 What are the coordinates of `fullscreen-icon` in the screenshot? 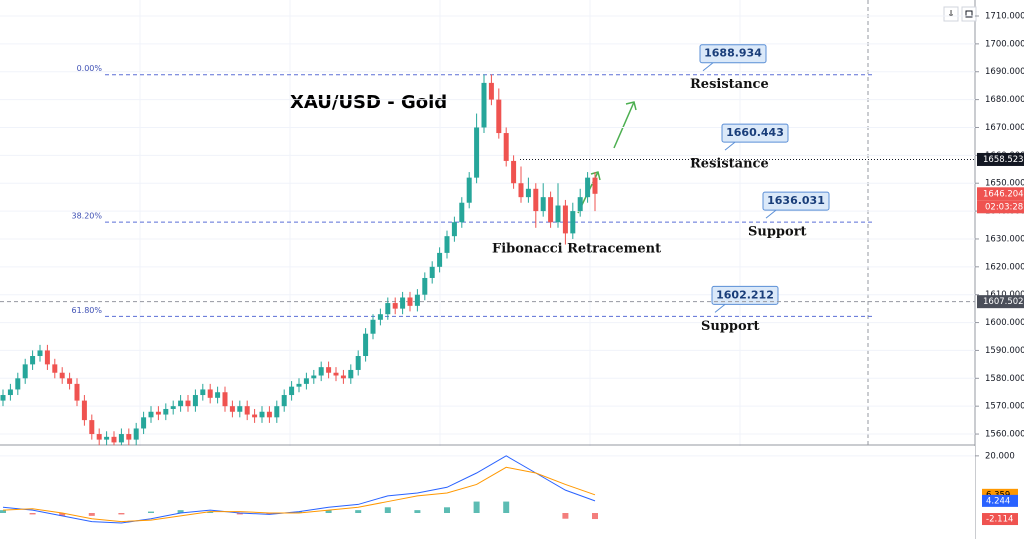 It's located at (969, 14).